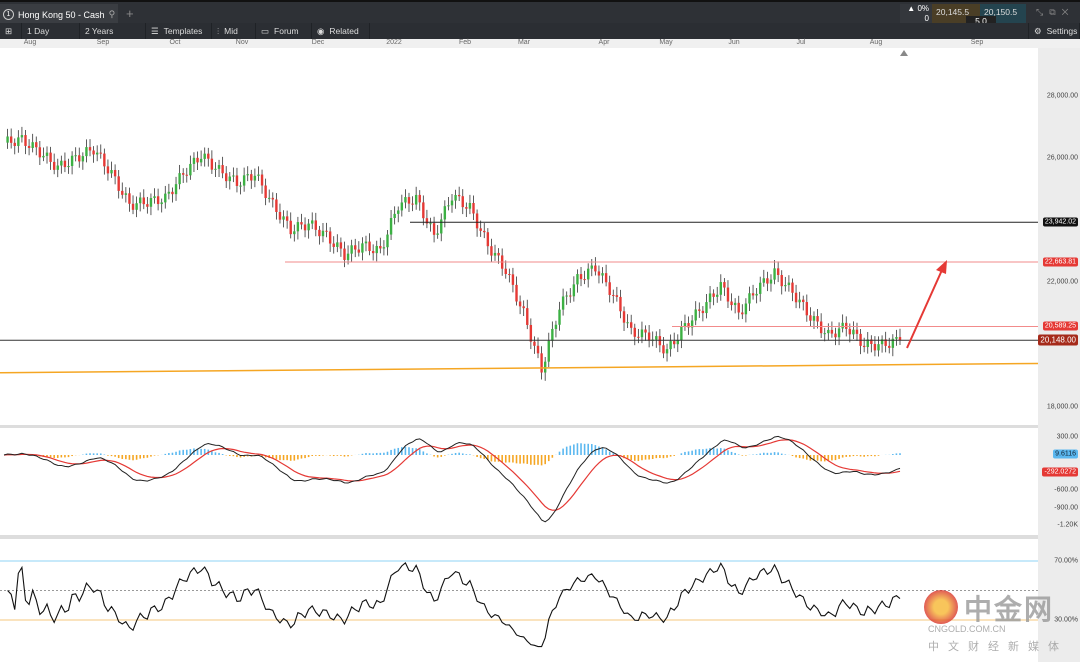 Image resolution: width=1080 pixels, height=662 pixels. What do you see at coordinates (1068, 12) in the screenshot?
I see `close-icon: ✕` at bounding box center [1068, 12].